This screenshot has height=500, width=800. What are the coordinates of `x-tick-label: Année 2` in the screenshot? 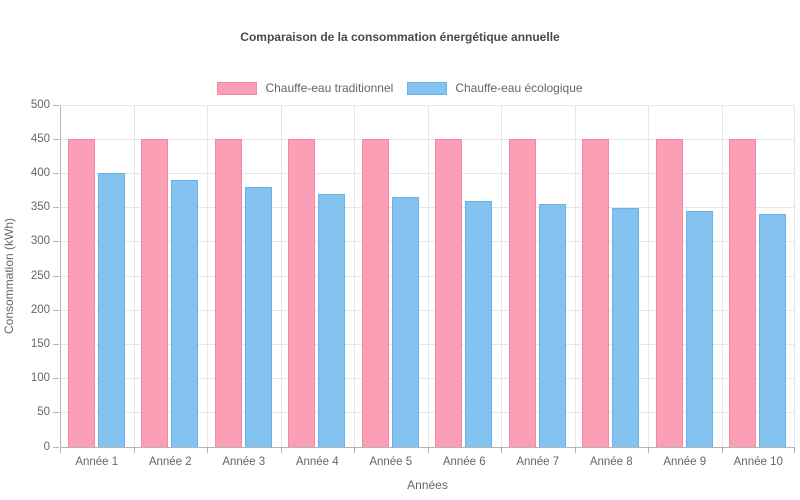 It's located at (170, 462).